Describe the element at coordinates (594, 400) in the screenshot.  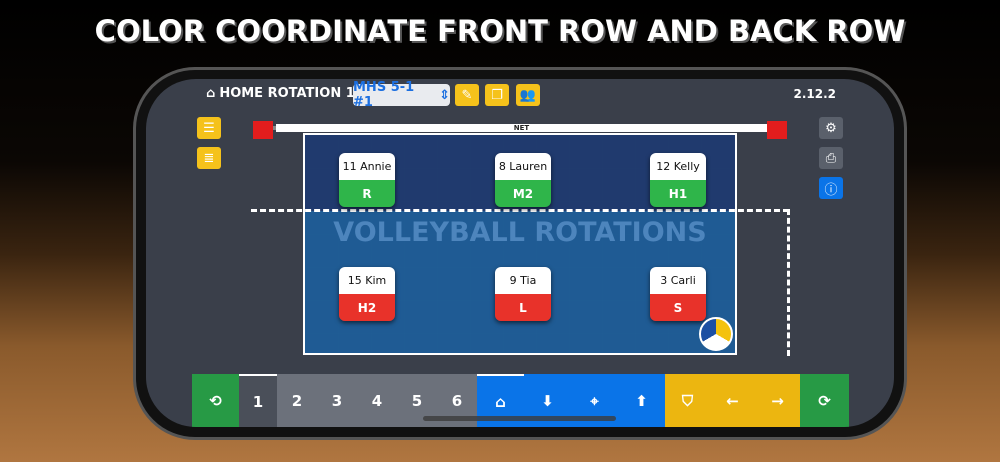
I see `crosshair-icon: ⌖` at that location.